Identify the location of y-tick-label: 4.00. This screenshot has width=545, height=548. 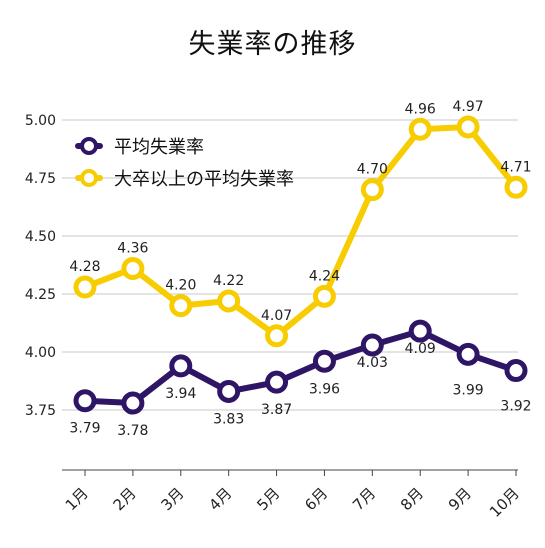
(40, 353).